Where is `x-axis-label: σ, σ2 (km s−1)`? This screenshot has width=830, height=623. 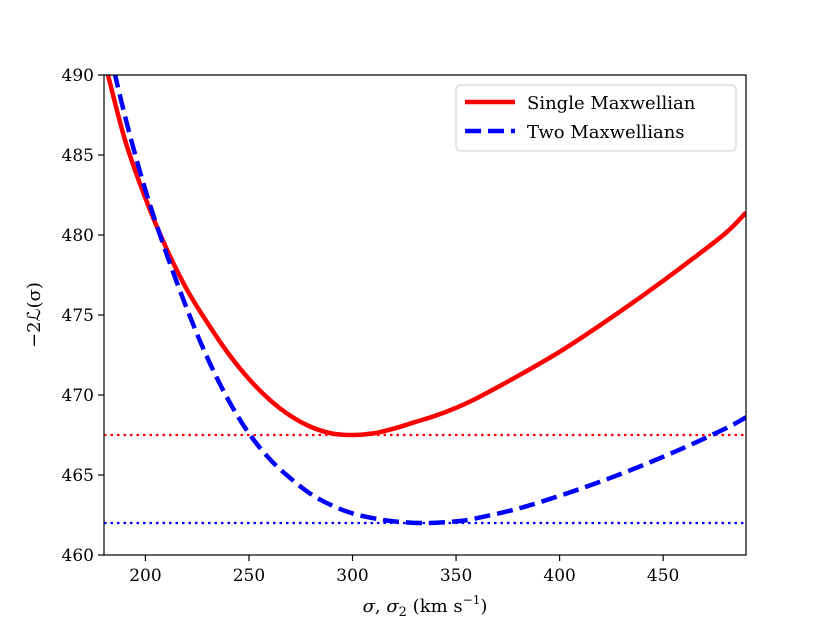 x-axis-label: σ, σ2 (km s−1) is located at coordinates (425, 606).